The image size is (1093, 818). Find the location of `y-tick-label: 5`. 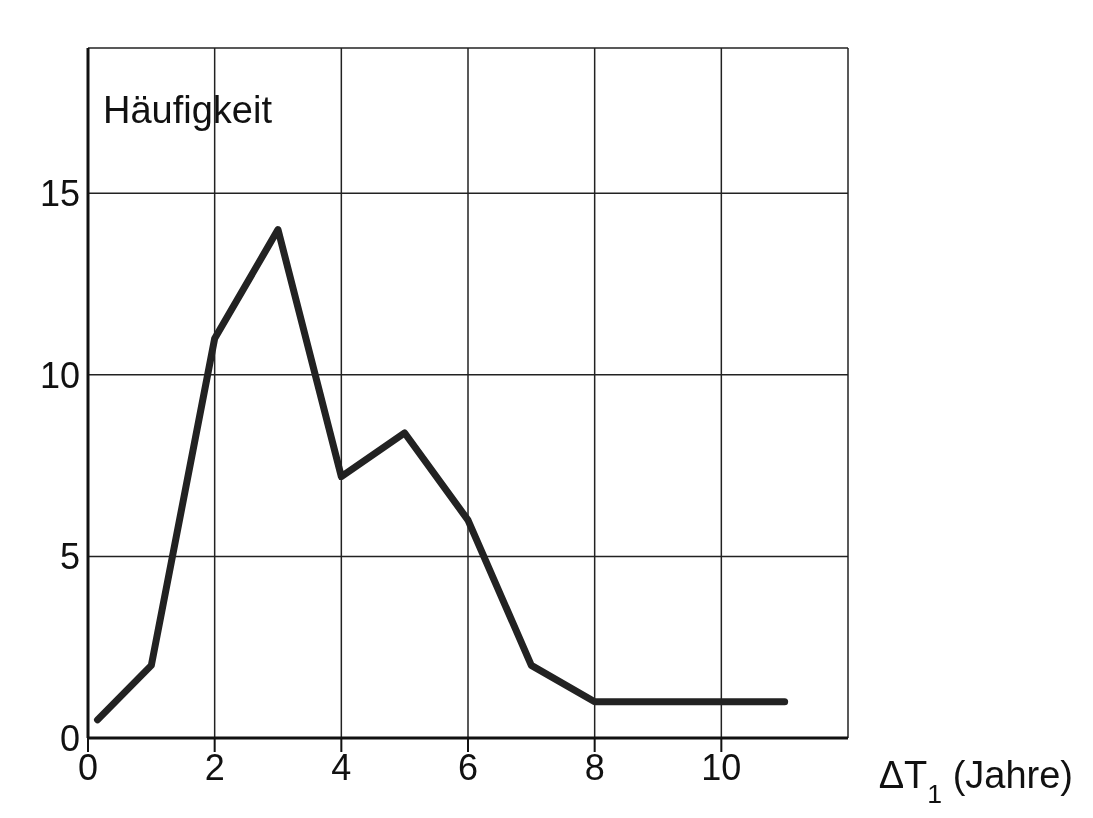

y-tick-label: 5 is located at coordinates (69, 557).